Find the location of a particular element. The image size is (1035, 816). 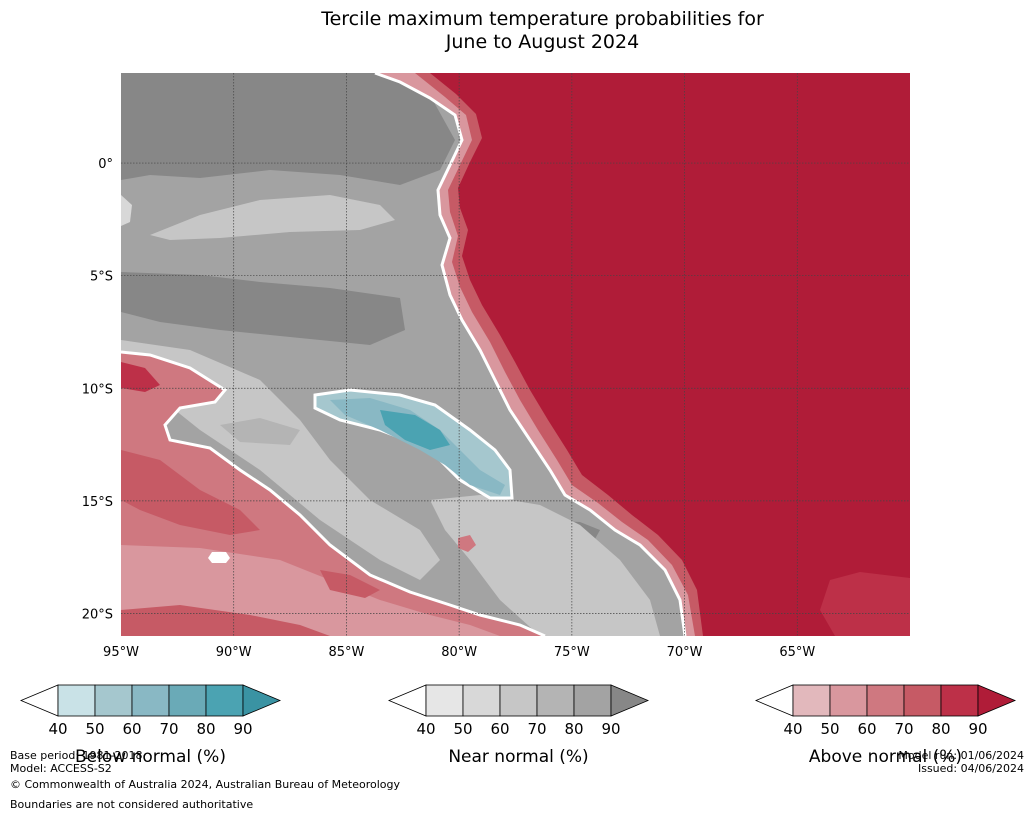

above-normal-70-patch-c is located at coordinates (350, 584).